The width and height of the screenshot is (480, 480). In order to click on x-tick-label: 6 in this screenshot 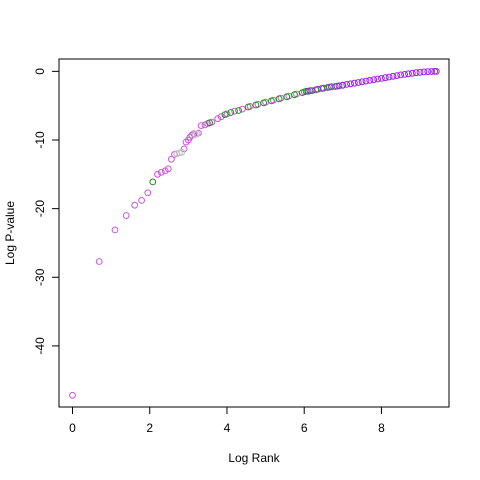, I will do `click(304, 428)`.